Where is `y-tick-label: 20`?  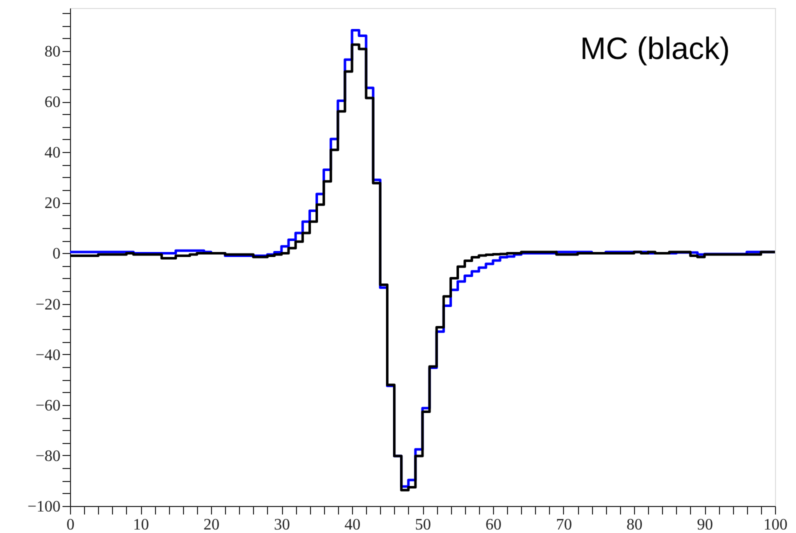
y-tick-label: 20 is located at coordinates (52, 203).